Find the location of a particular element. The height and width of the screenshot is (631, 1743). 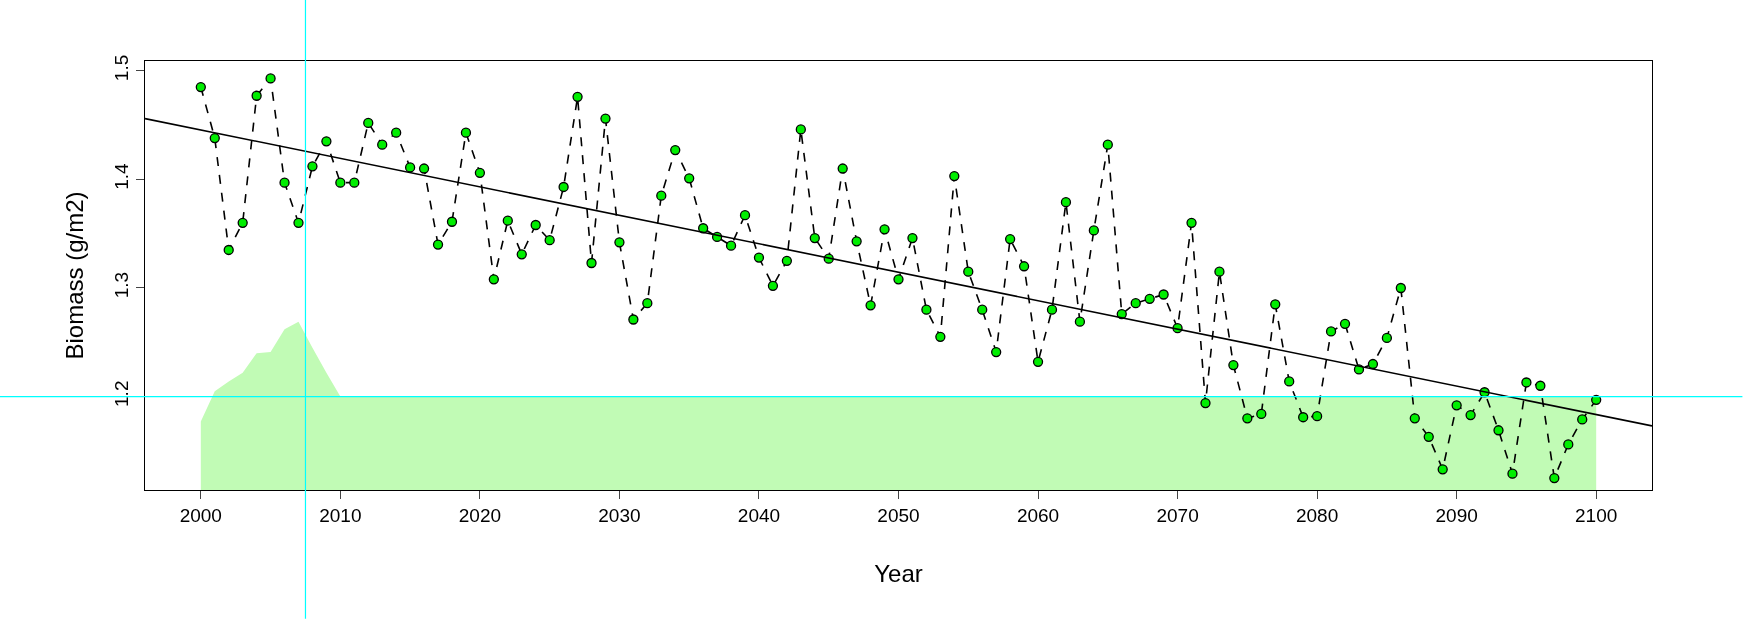

x-tick-label: 2080 is located at coordinates (1317, 515).